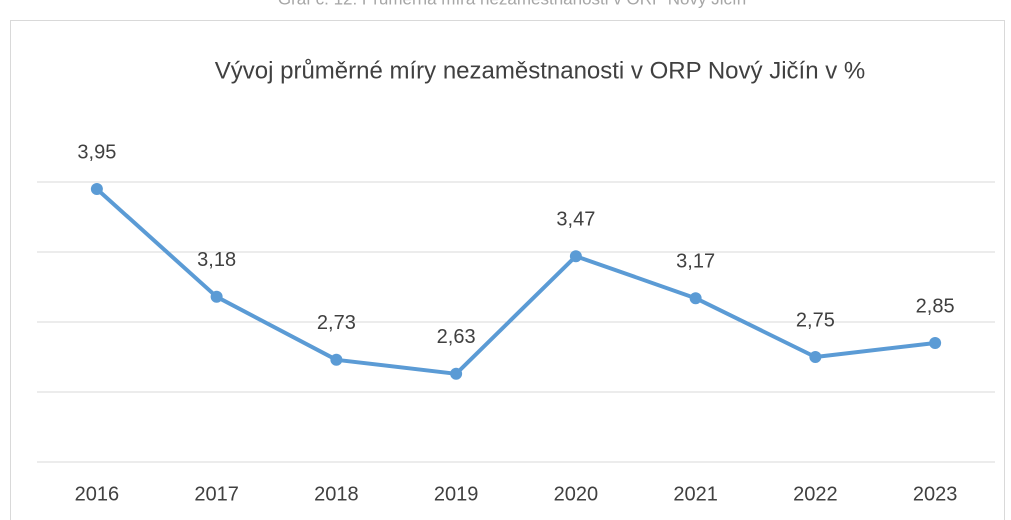 The image size is (1011, 520). What do you see at coordinates (216, 494) in the screenshot?
I see `x-tick-label: 2017` at bounding box center [216, 494].